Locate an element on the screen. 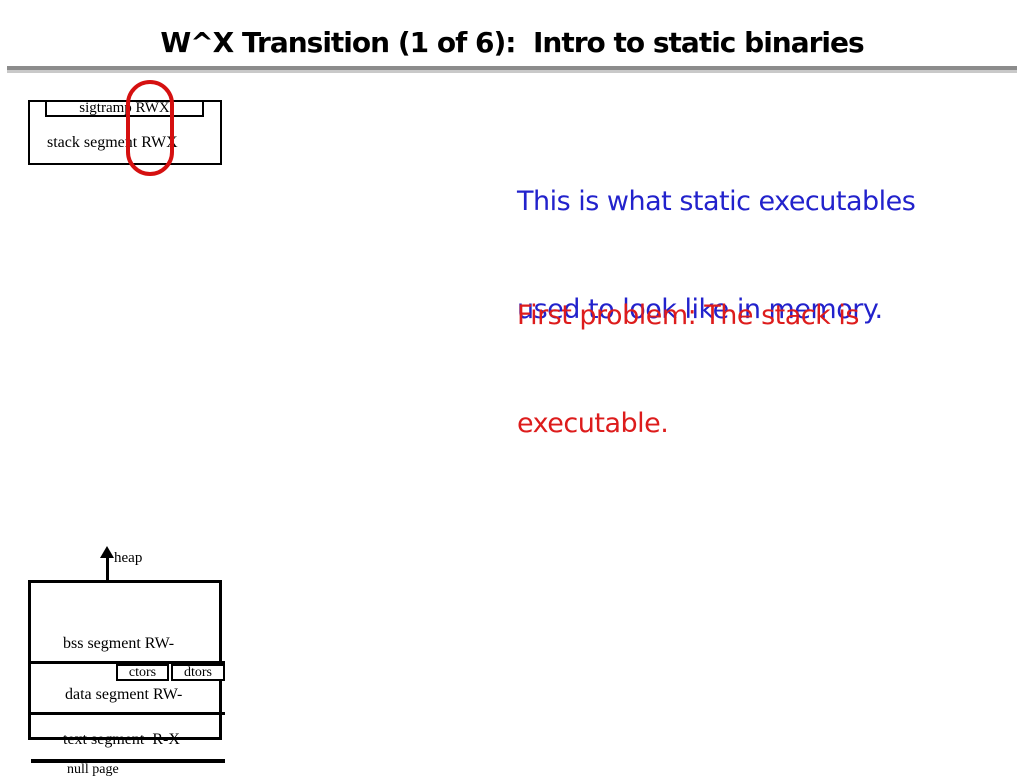 The image size is (1024, 777). null-page-label: null page is located at coordinates (93, 769).